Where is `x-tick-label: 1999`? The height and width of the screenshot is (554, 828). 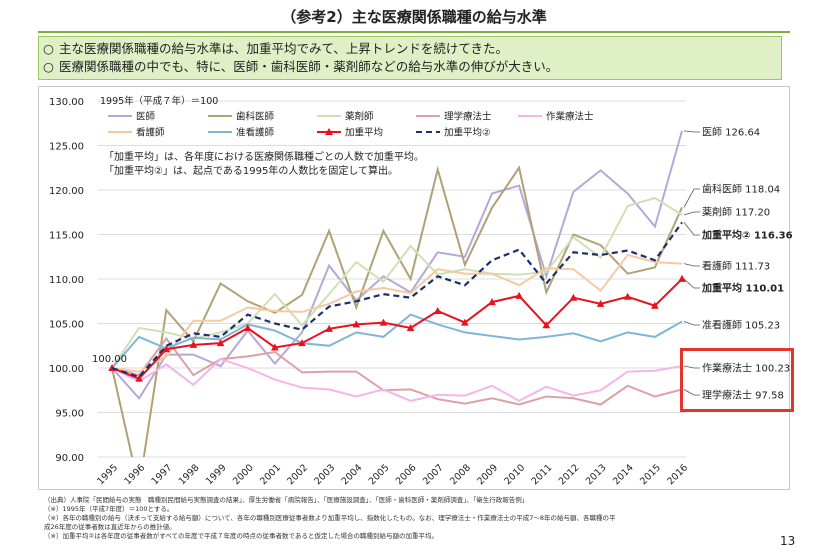 x-tick-label: 1999 is located at coordinates (216, 474).